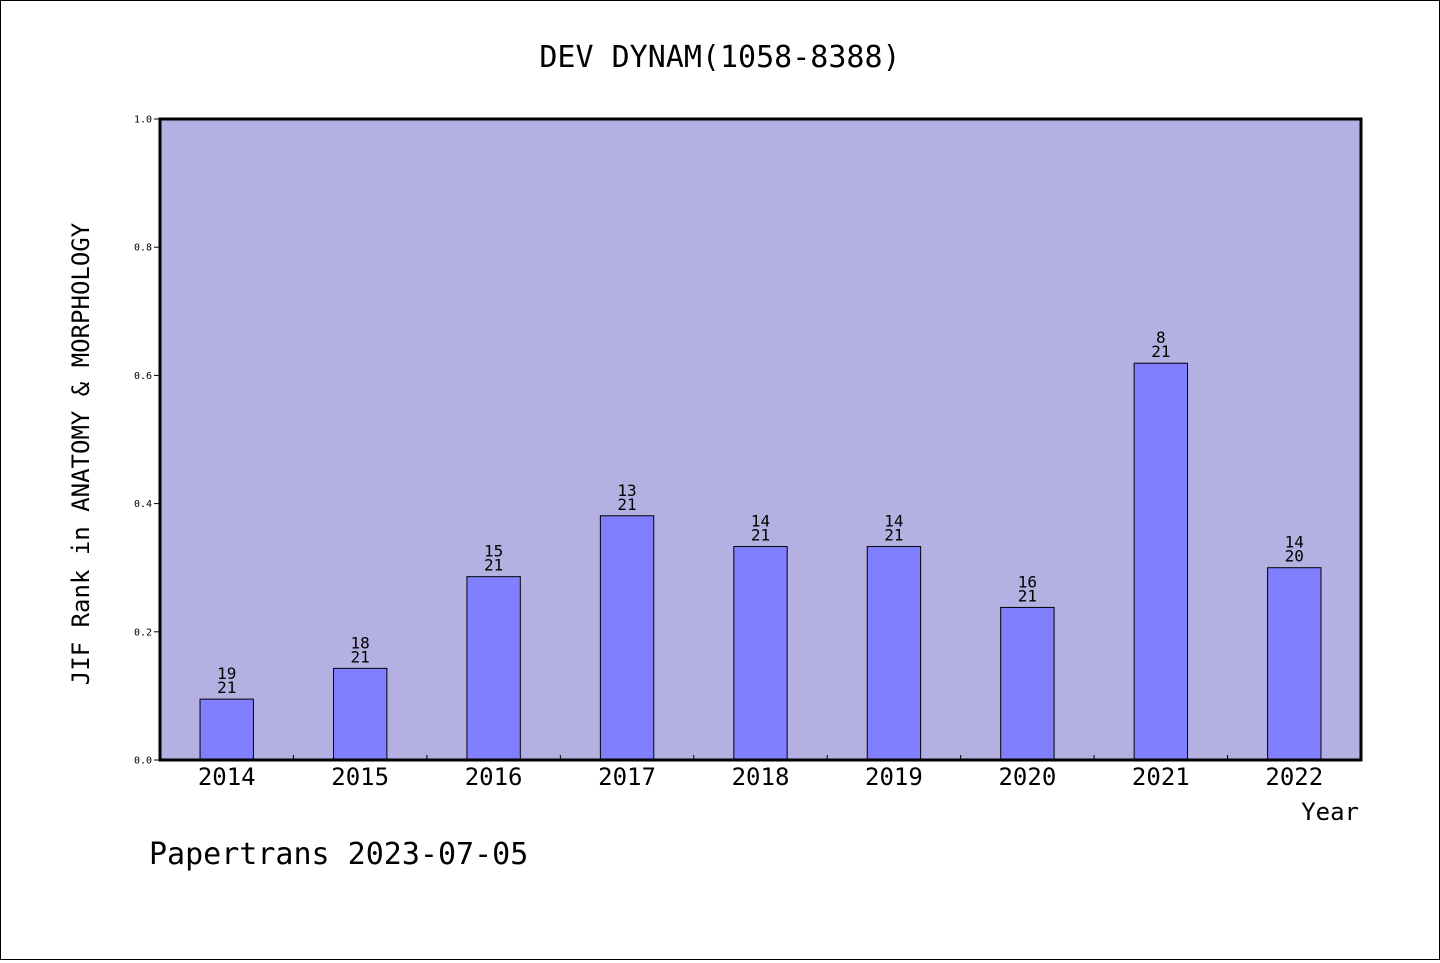 The height and width of the screenshot is (963, 1440). I want to click on bar-rank-label-2020: 16, so click(1027, 581).